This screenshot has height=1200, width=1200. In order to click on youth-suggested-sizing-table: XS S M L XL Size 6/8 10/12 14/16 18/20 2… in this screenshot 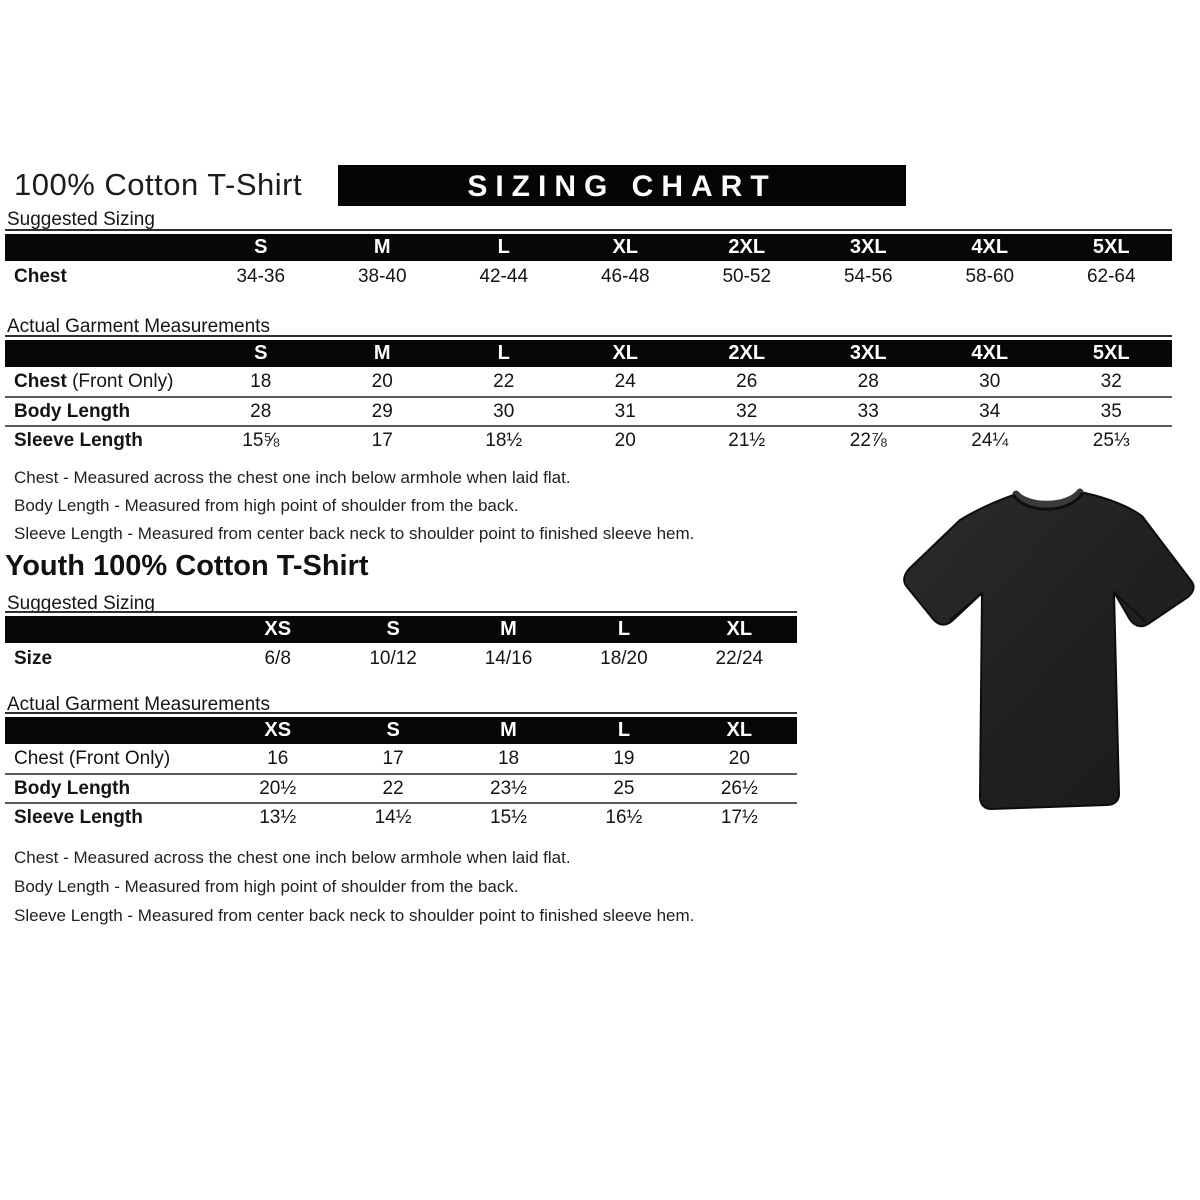, I will do `click(401, 643)`.